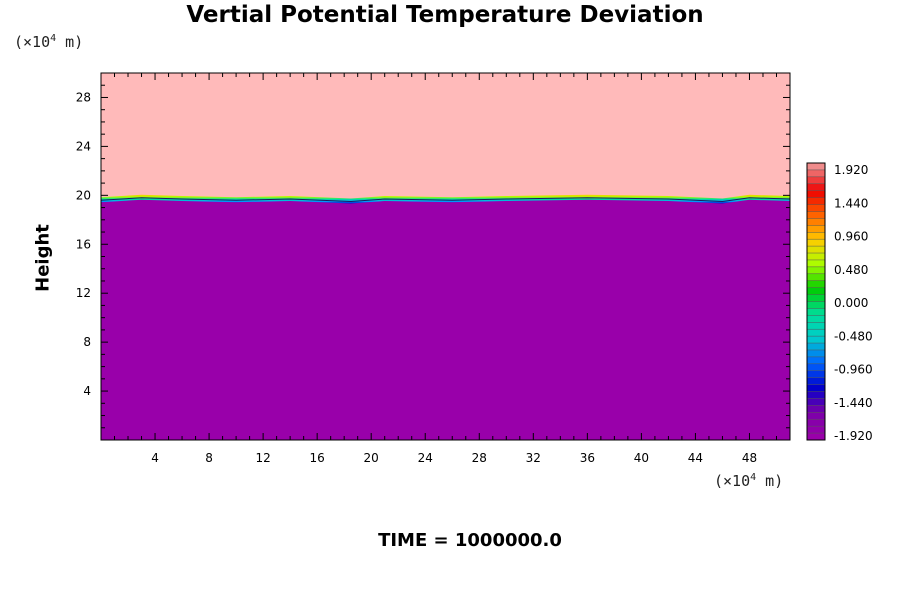  I want to click on x-tick-label: 44, so click(695, 458).